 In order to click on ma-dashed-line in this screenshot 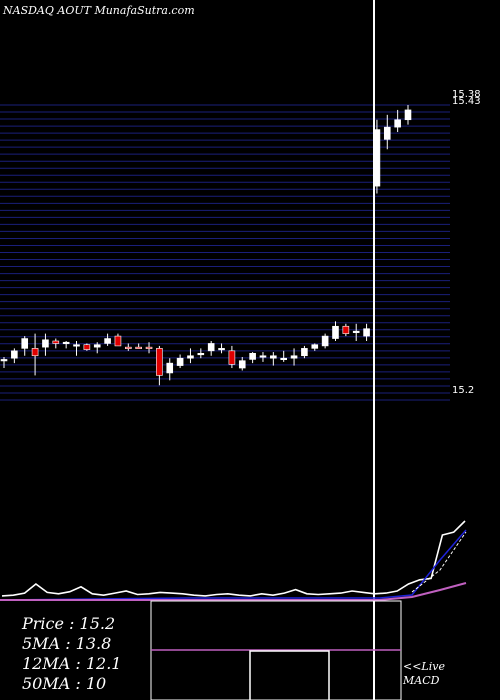, I will do `click(439, 562)`.